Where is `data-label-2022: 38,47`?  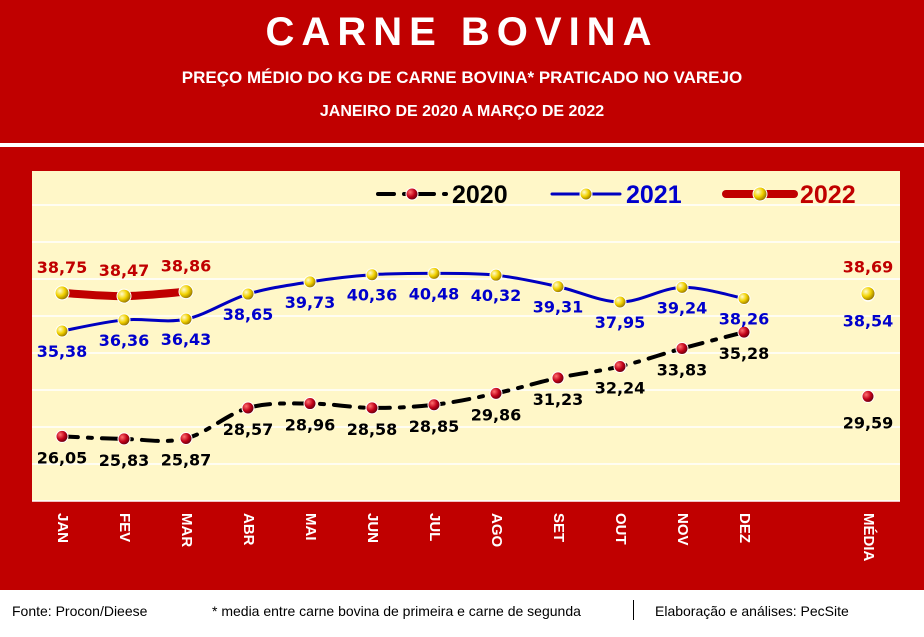
data-label-2022: 38,47 is located at coordinates (124, 270).